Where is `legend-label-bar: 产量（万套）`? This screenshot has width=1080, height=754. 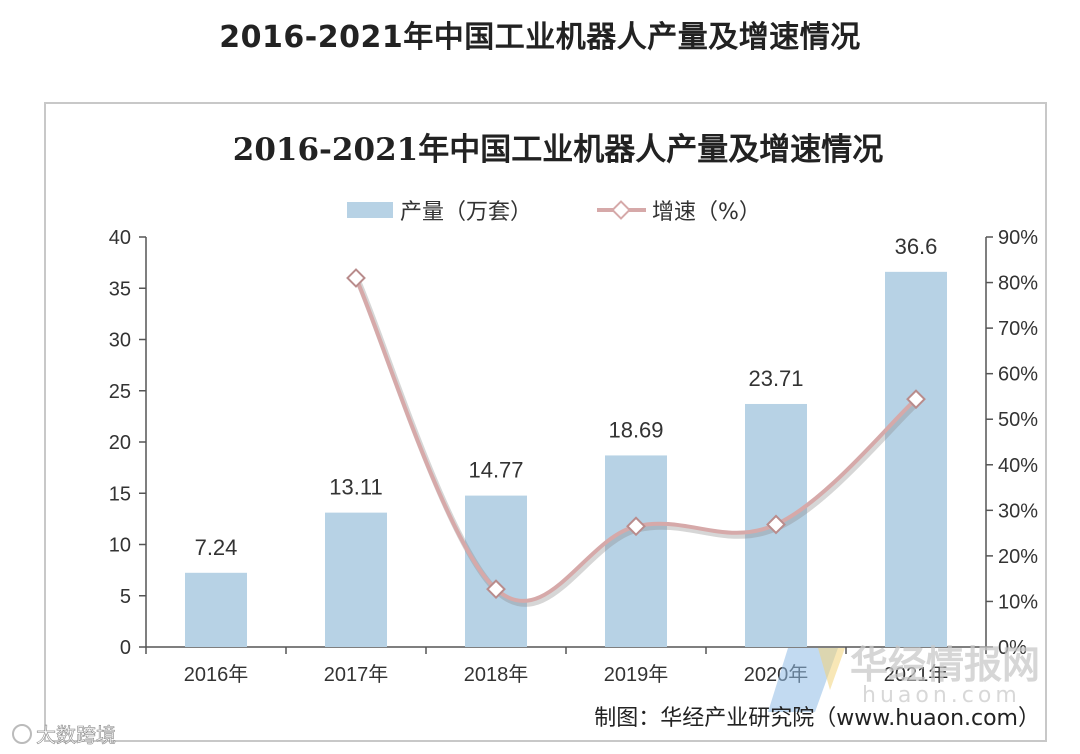
legend-label-bar: 产量（万套） is located at coordinates (466, 212).